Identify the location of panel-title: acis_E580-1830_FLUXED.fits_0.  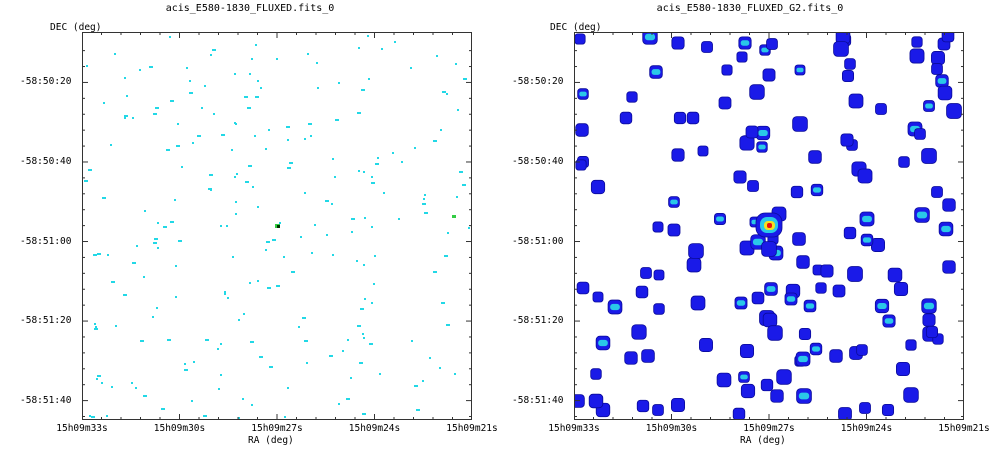
(250, 8).